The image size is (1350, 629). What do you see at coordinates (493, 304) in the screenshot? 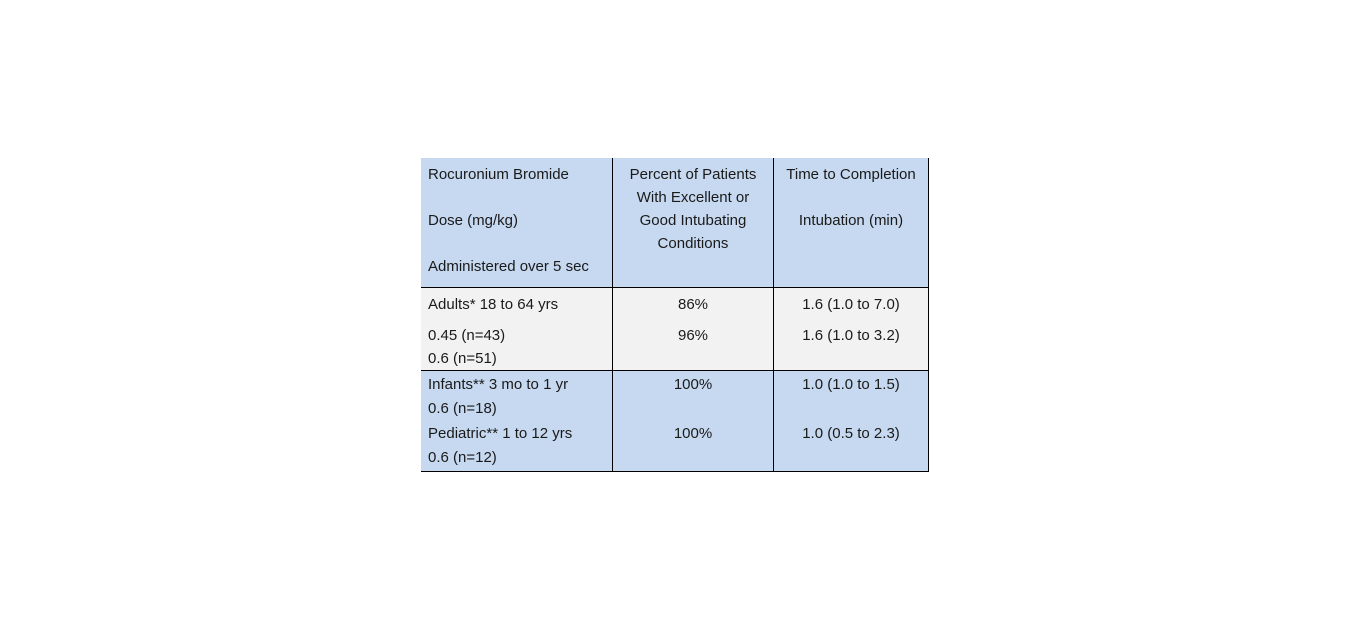
I see `adults-group-label: Adults* 18 to 64 yrs` at bounding box center [493, 304].